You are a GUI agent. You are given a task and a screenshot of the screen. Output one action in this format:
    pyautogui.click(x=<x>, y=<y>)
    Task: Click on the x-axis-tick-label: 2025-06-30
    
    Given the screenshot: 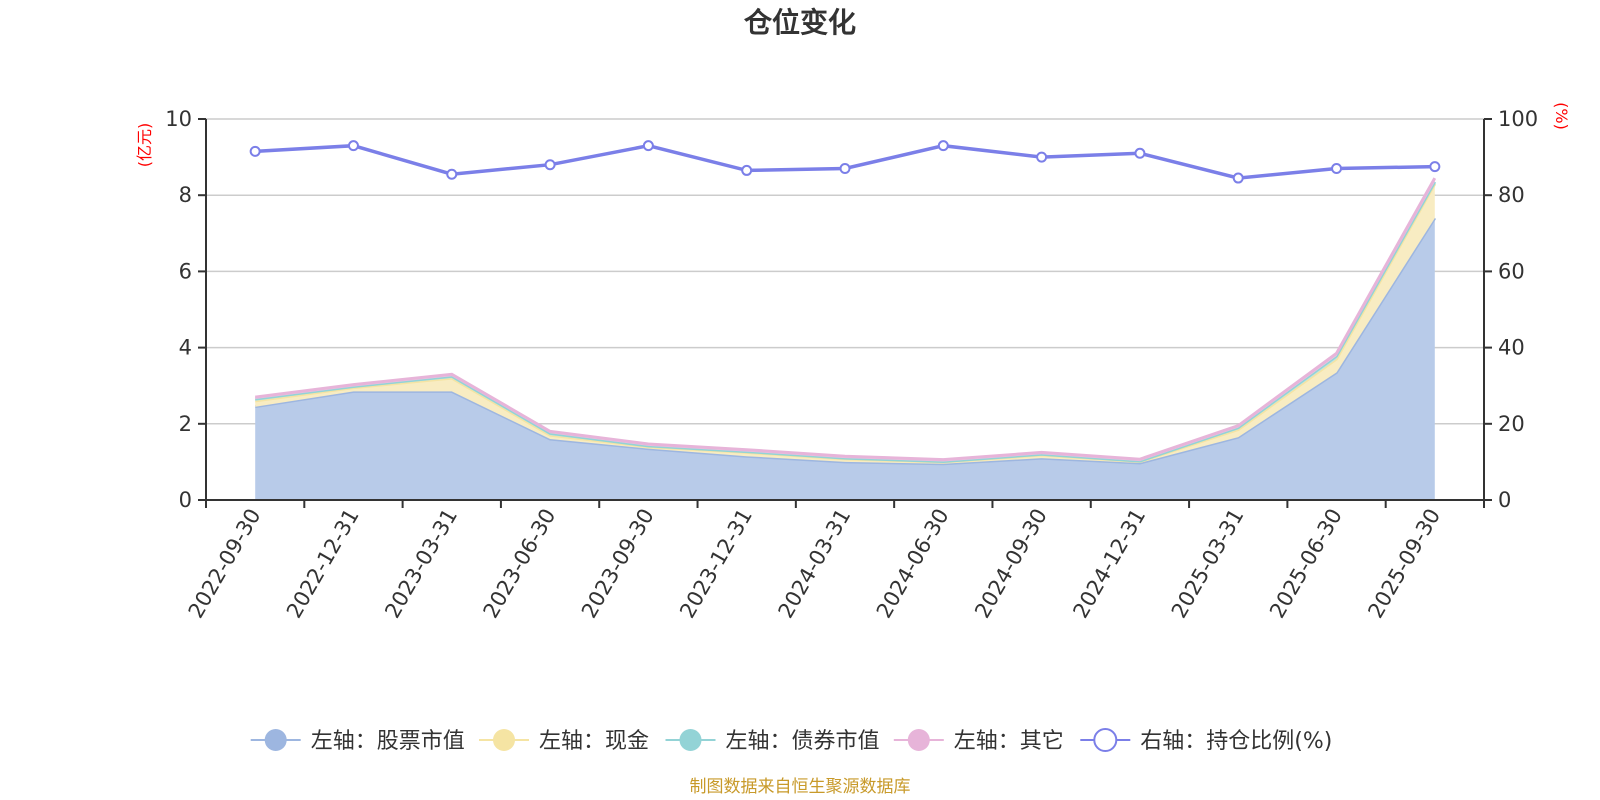 What is the action you would take?
    pyautogui.click(x=1306, y=564)
    